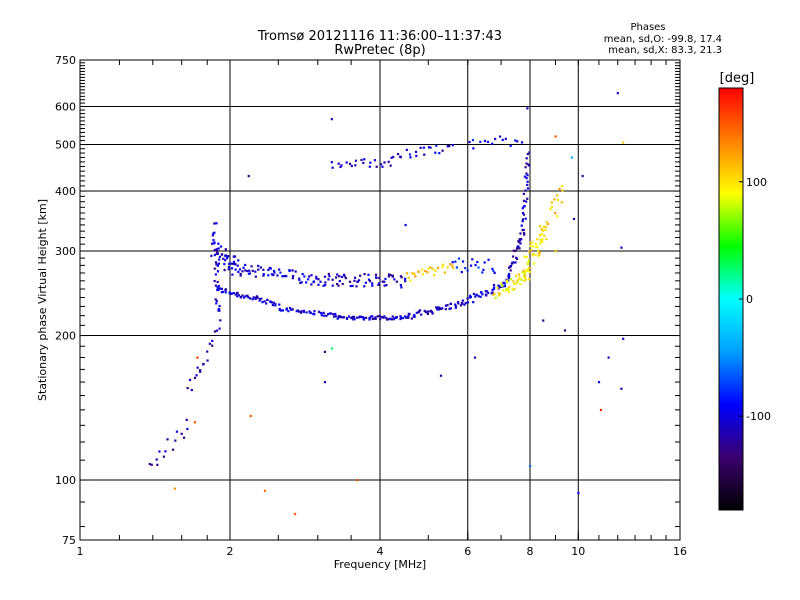  Describe the element at coordinates (65, 107) in the screenshot. I see `y-tick-label: 600` at that location.